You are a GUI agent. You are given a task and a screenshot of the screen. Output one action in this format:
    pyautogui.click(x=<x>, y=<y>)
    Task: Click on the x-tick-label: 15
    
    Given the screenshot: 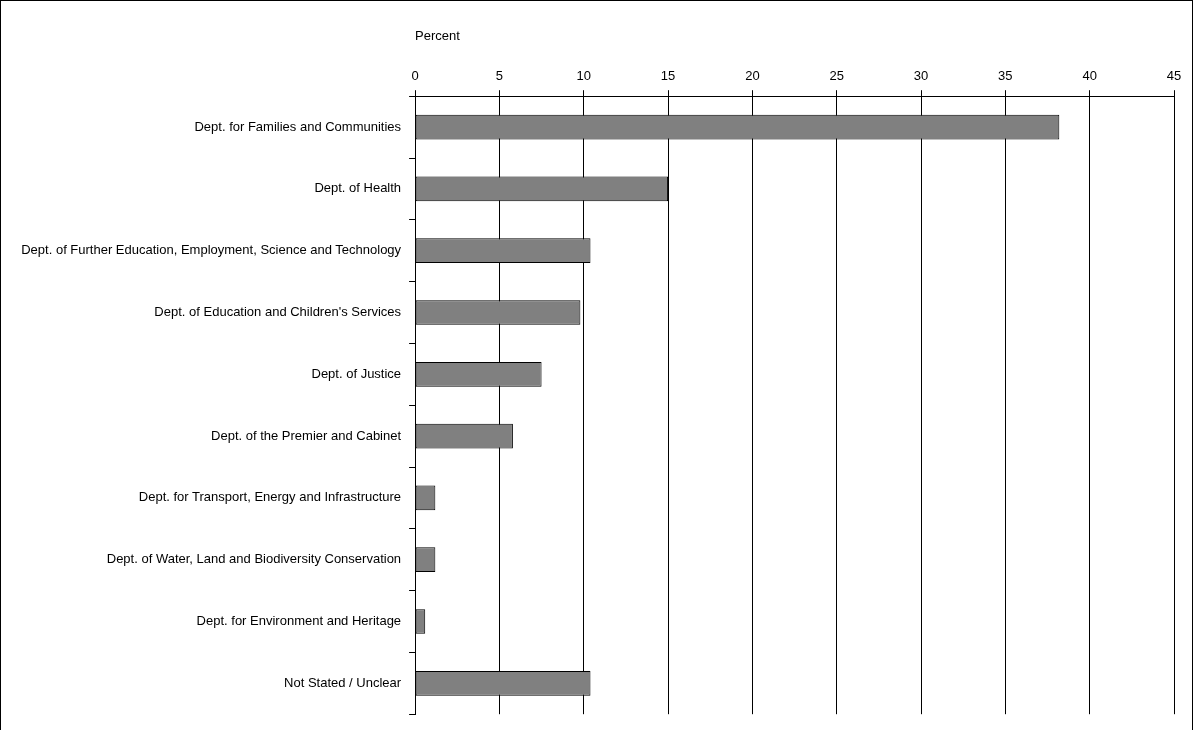 What is the action you would take?
    pyautogui.click(x=668, y=75)
    